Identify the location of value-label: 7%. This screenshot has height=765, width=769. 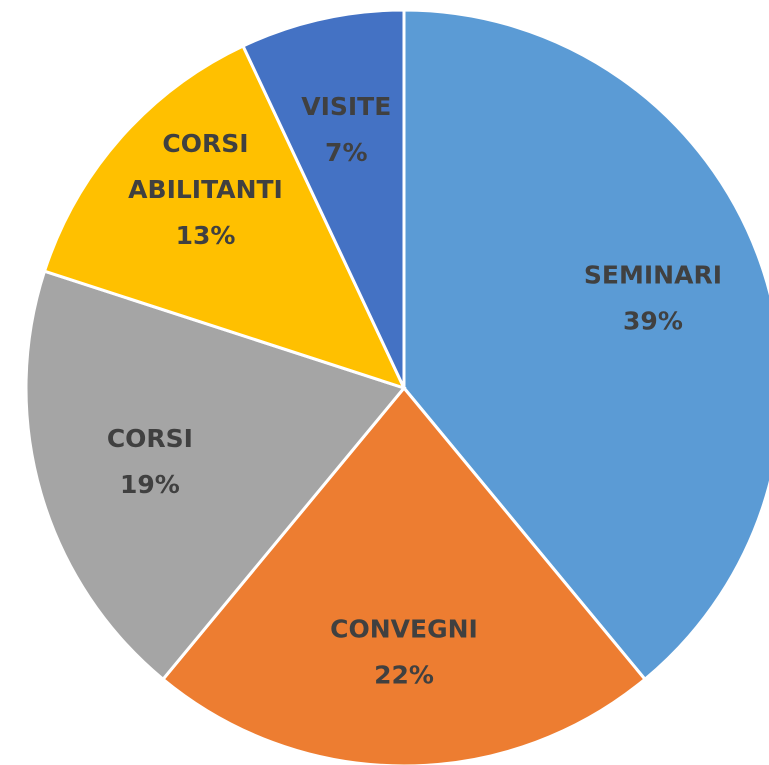
(346, 152).